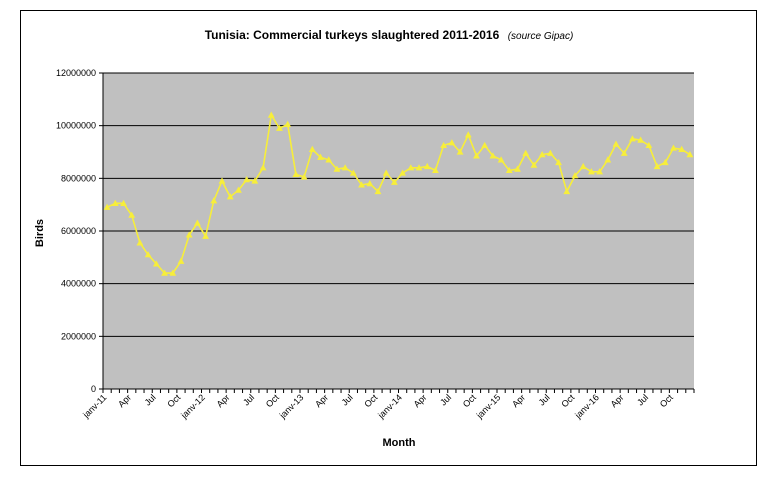 The width and height of the screenshot is (777, 484). What do you see at coordinates (93, 389) in the screenshot?
I see `y-tick-label: 0` at bounding box center [93, 389].